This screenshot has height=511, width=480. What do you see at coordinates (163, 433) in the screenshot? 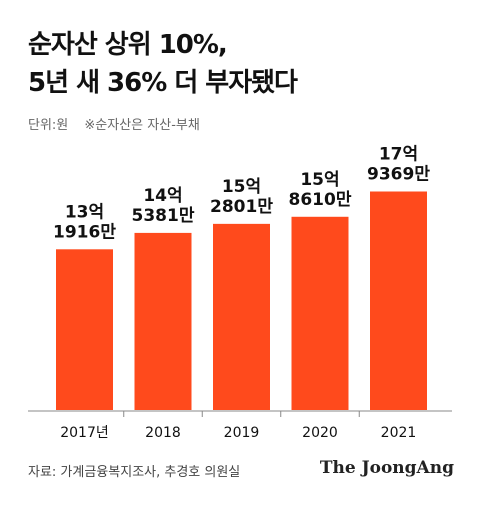
I see `x-tick-label-1: 2018` at bounding box center [163, 433].